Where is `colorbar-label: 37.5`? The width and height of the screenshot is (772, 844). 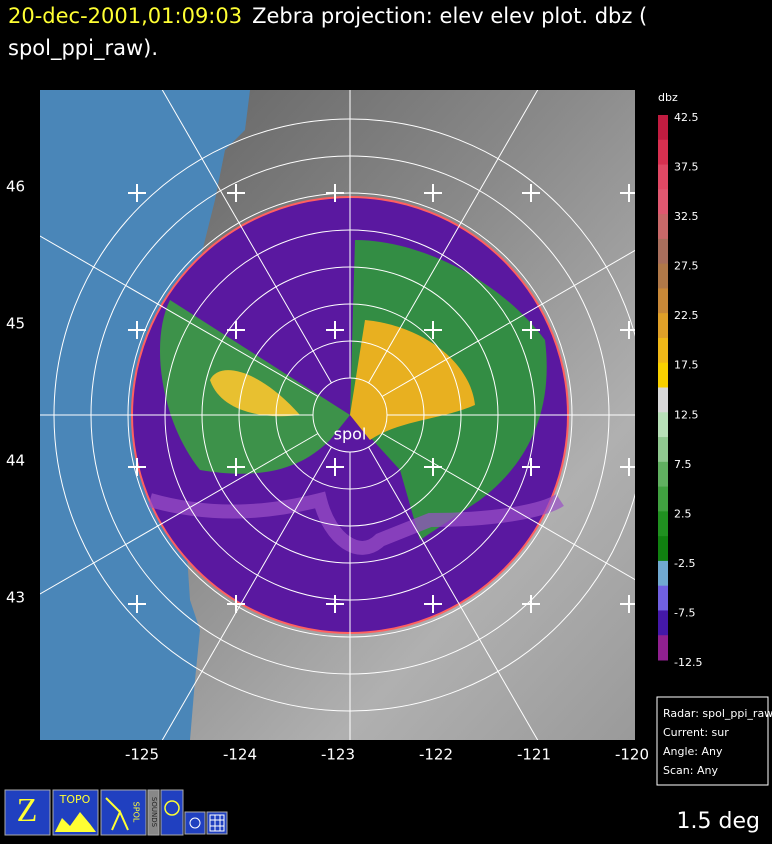 colorbar-label: 37.5 is located at coordinates (686, 167).